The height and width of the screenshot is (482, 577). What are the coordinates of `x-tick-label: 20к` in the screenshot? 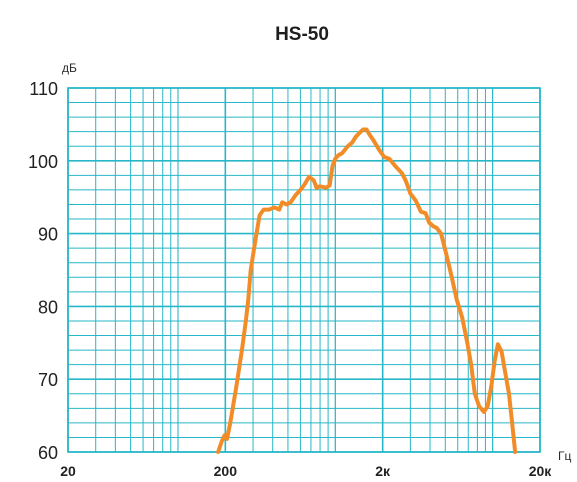 It's located at (541, 471).